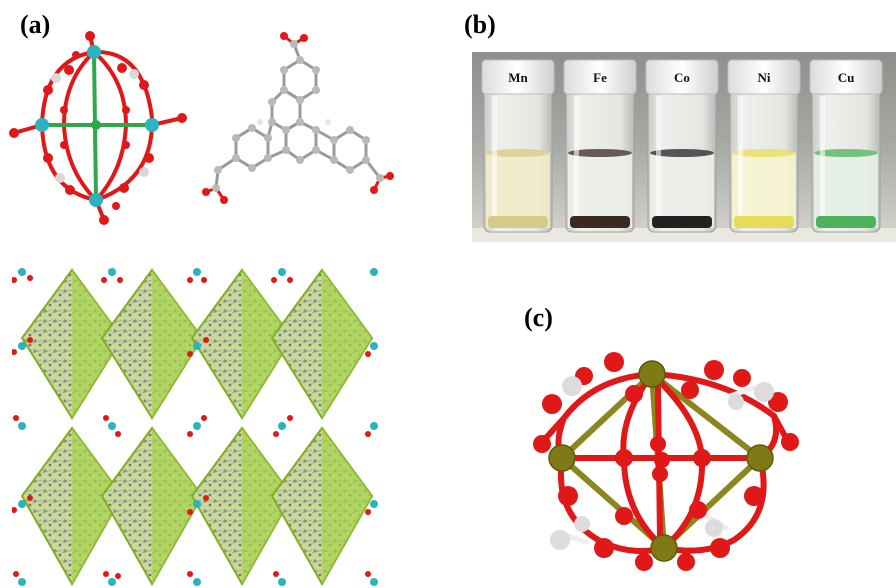 Image resolution: width=896 pixels, height=588 pixels. I want to click on vial-mn: Mn, so click(518, 146).